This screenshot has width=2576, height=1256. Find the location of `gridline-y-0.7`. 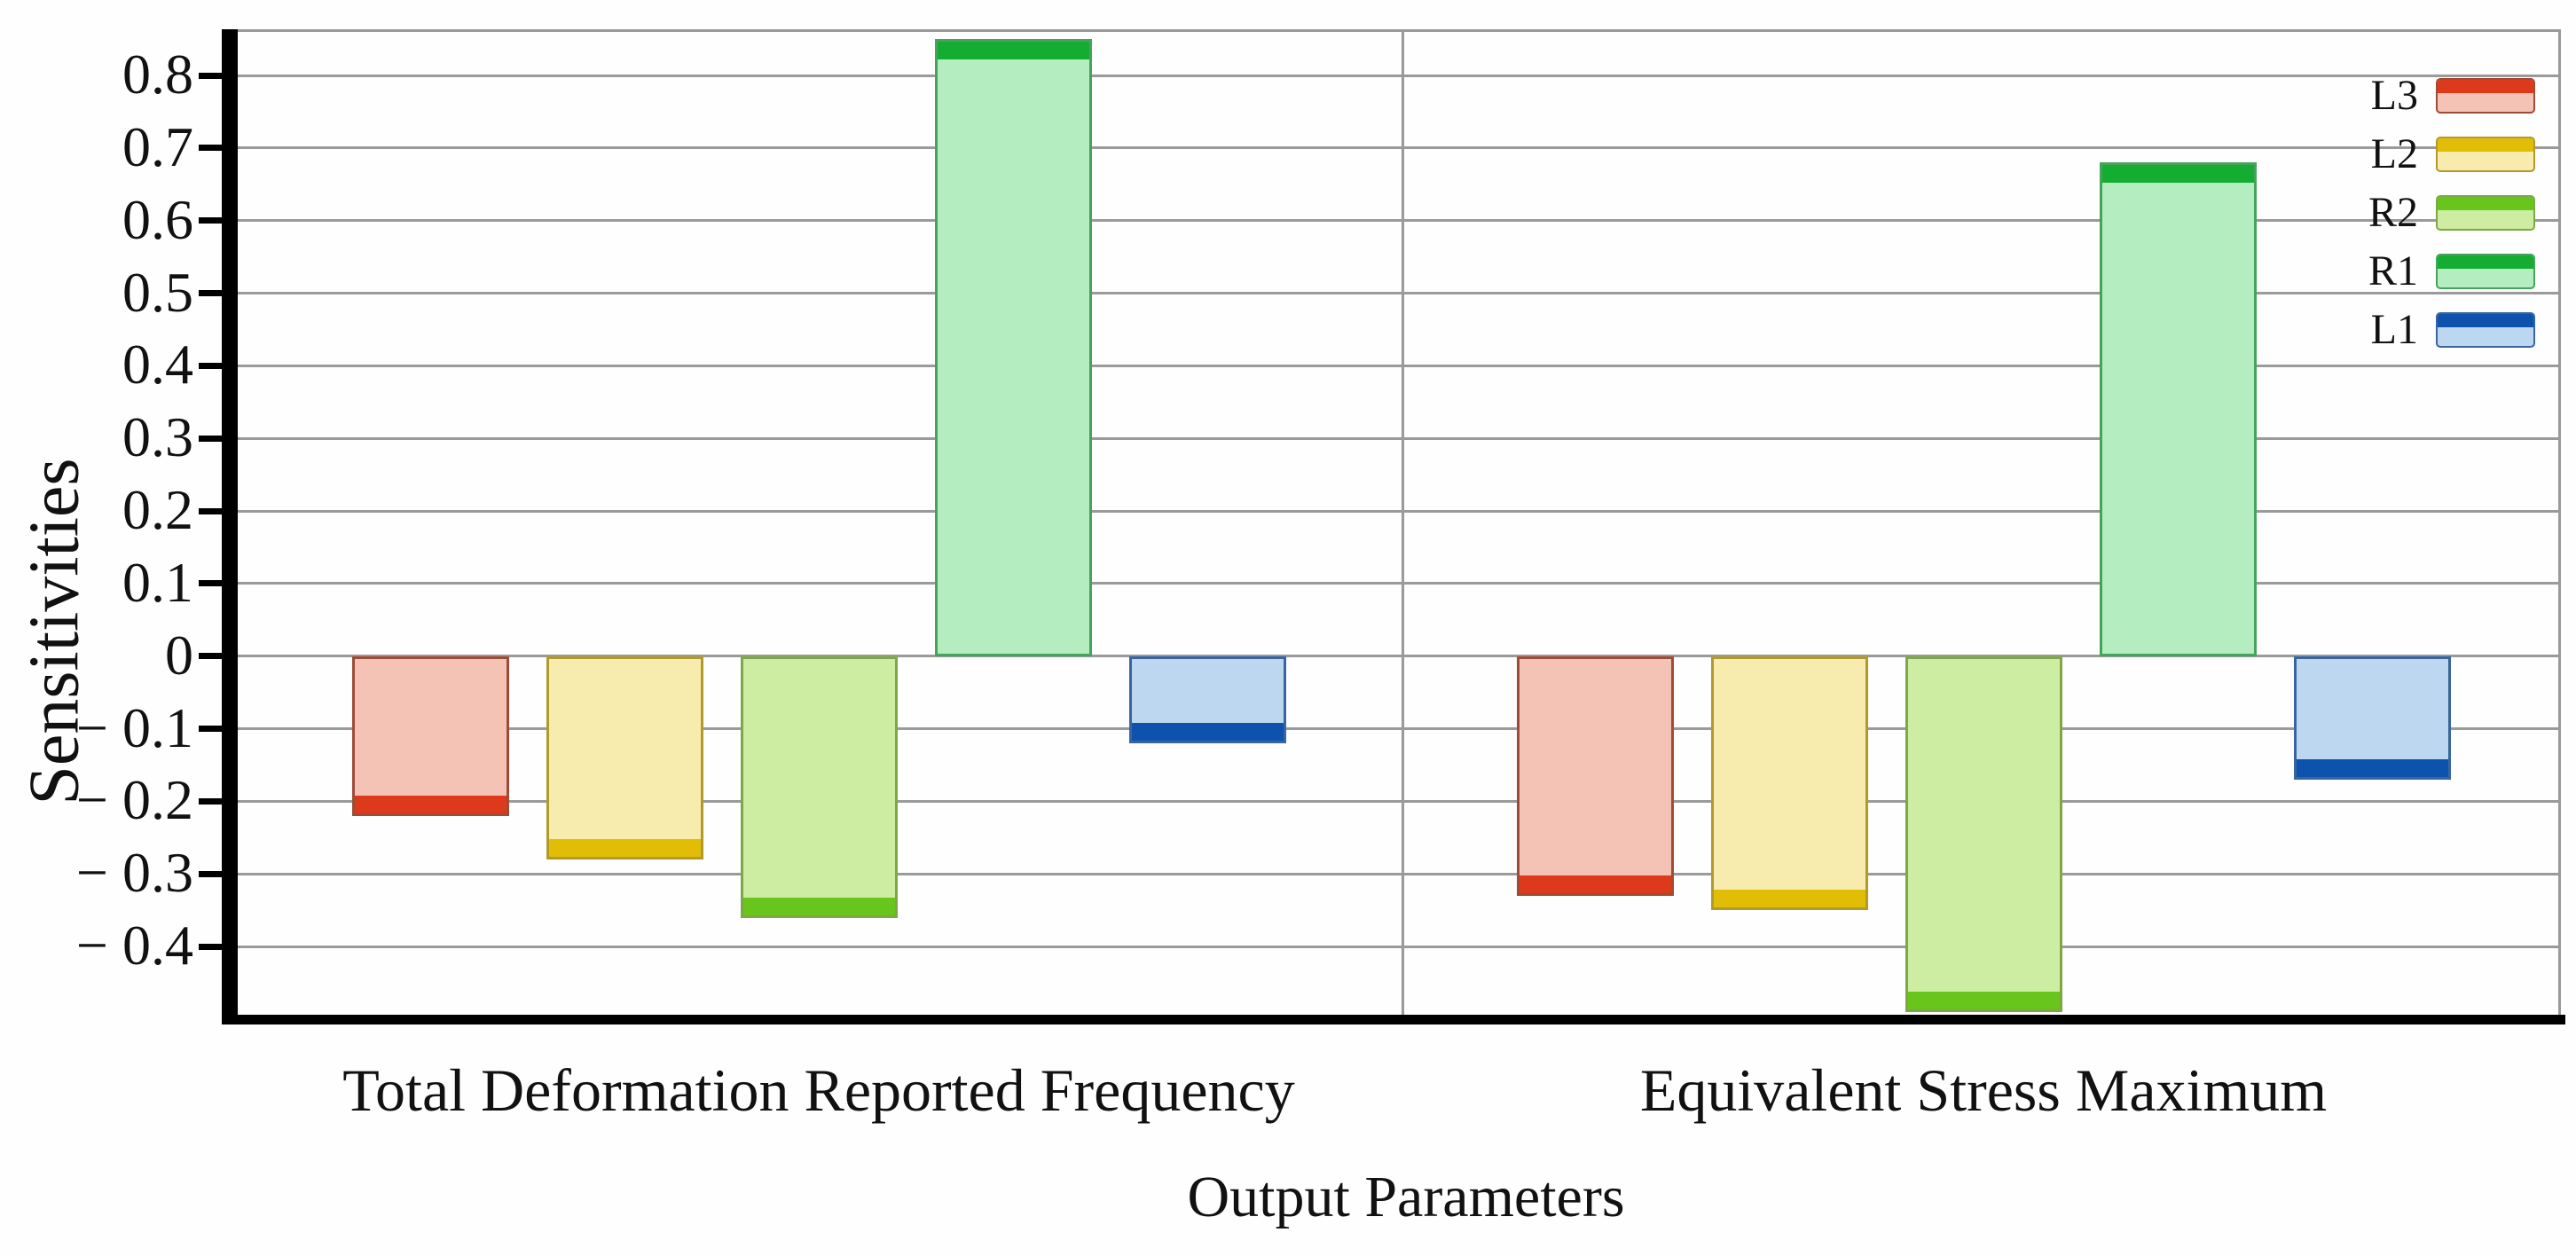

gridline-y-0.7 is located at coordinates (1398, 148).